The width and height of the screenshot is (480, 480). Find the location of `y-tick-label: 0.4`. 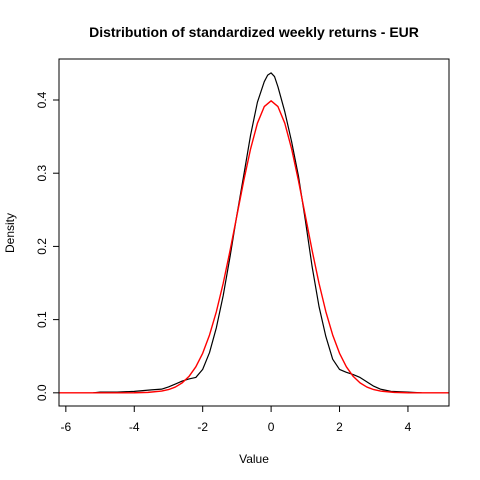

y-tick-label: 0.4 is located at coordinates (42, 99).